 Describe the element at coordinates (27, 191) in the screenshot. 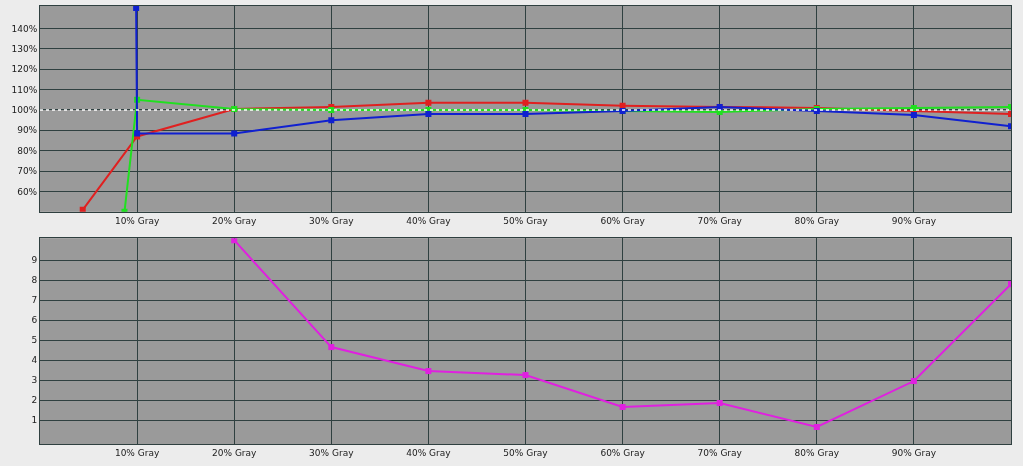

I see `y-tick-label: 60%` at that location.